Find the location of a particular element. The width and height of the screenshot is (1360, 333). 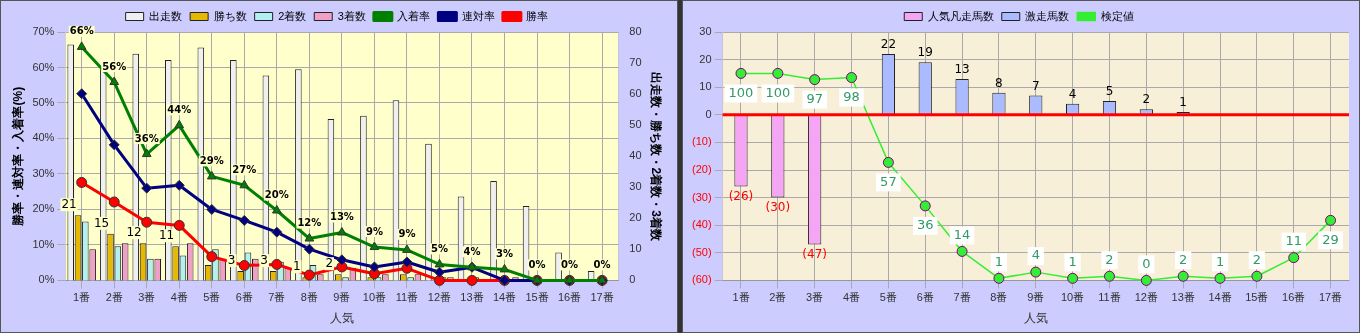

x-tick-label: 17番 is located at coordinates (602, 297).